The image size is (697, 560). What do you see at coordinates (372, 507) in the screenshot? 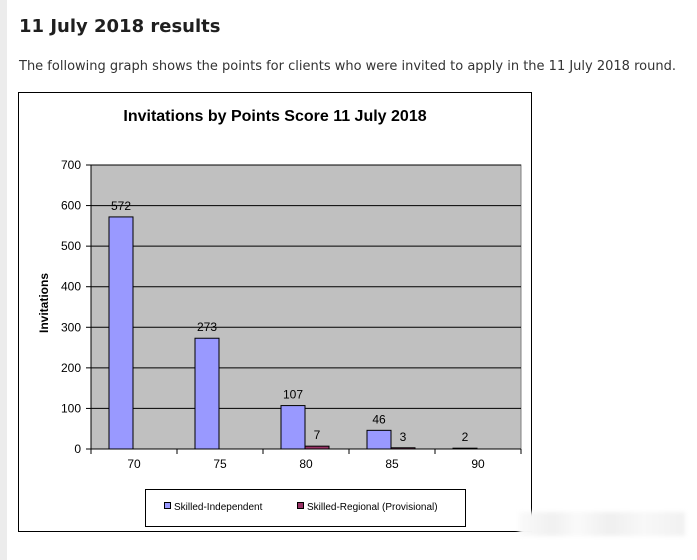
I see `legend-label-skilled-regional: Skilled-Regional (Provisional)` at bounding box center [372, 507].